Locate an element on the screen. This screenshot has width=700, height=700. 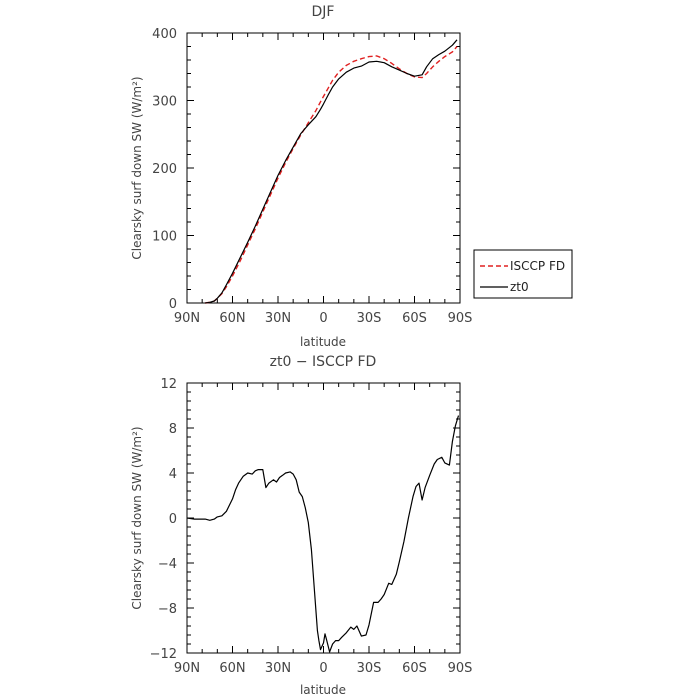
legend-box is located at coordinates (523, 274).